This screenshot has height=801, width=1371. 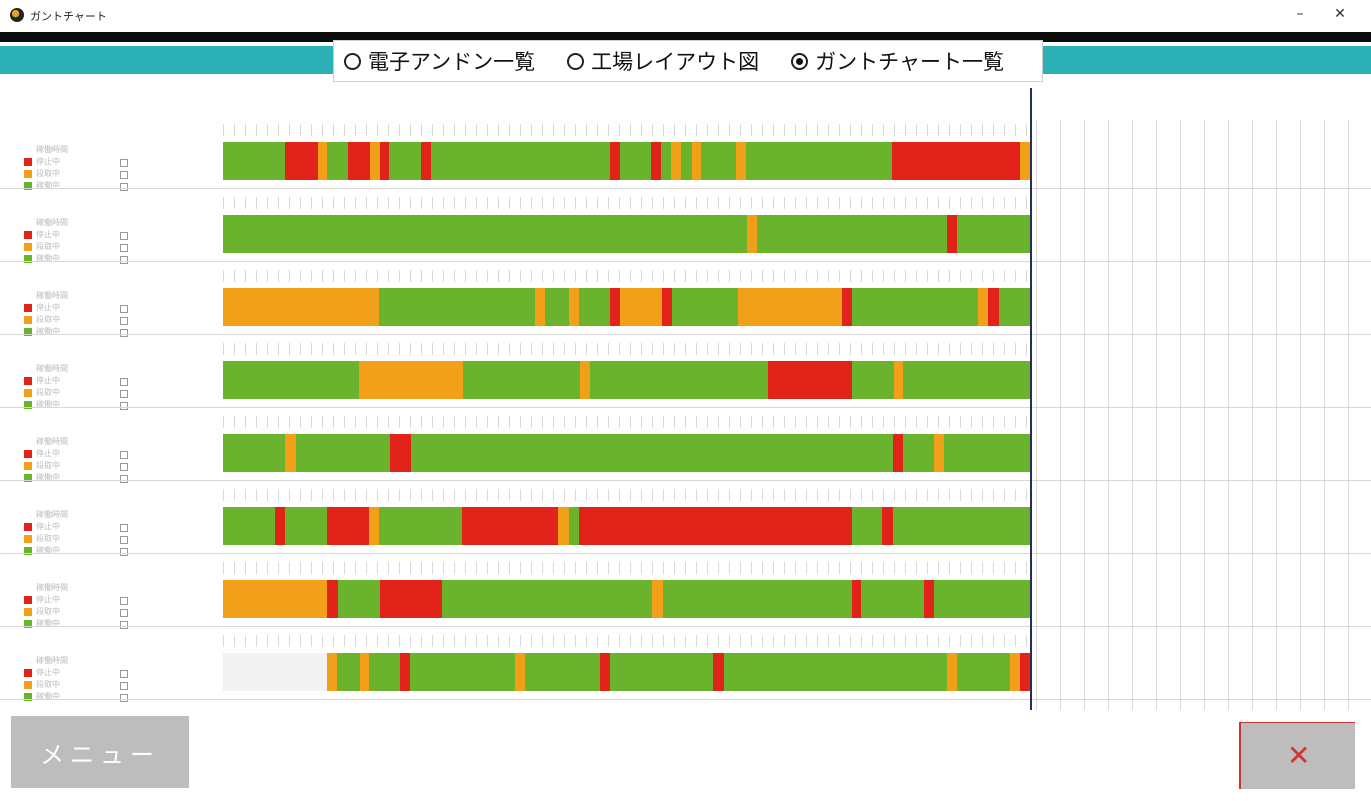 I want to click on header-band-dark, so click(x=685, y=37).